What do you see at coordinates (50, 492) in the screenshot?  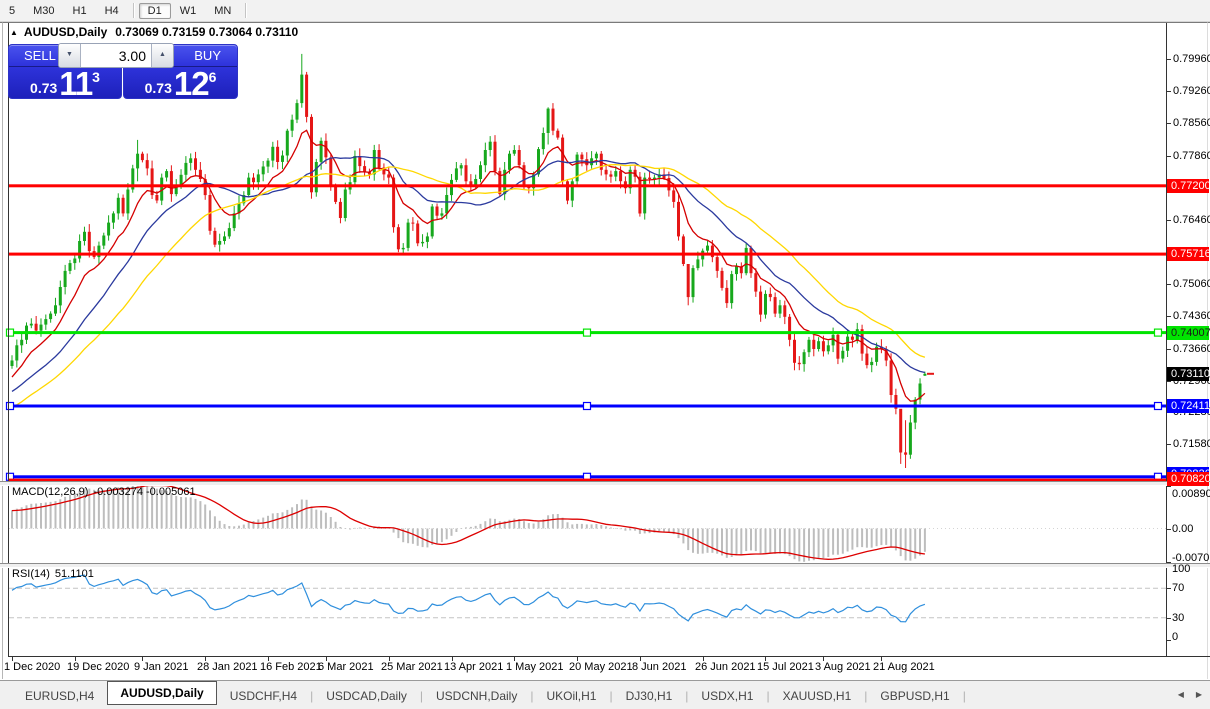 I see `macd-label: MACD(12,26,9)` at bounding box center [50, 492].